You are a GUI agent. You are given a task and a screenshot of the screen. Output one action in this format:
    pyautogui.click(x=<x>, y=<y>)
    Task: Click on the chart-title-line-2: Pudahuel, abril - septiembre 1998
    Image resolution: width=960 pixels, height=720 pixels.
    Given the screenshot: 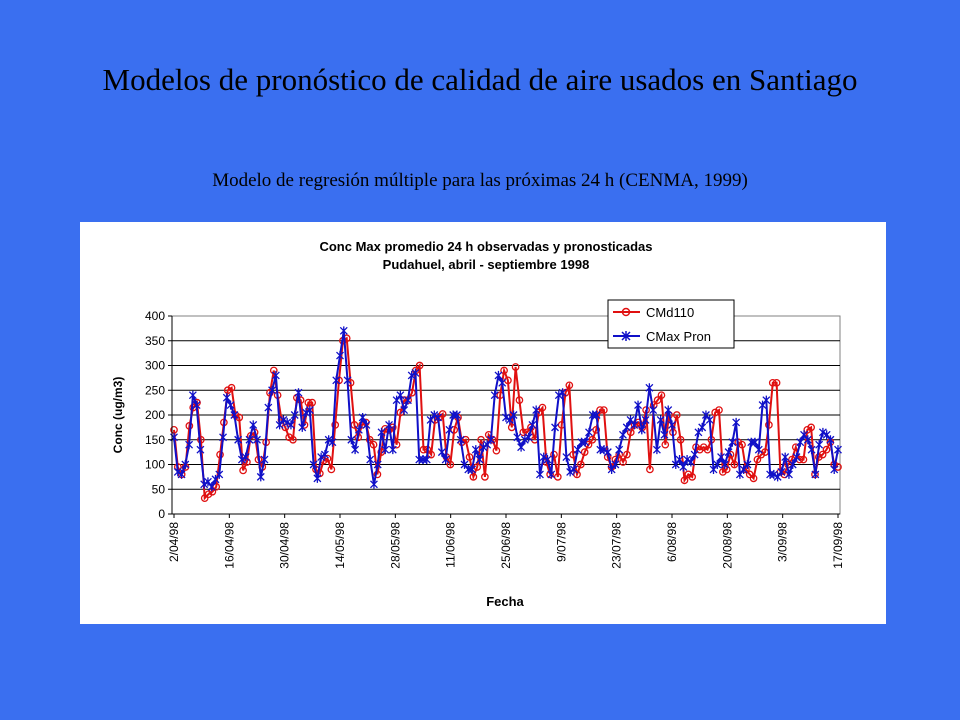 What is the action you would take?
    pyautogui.click(x=486, y=264)
    